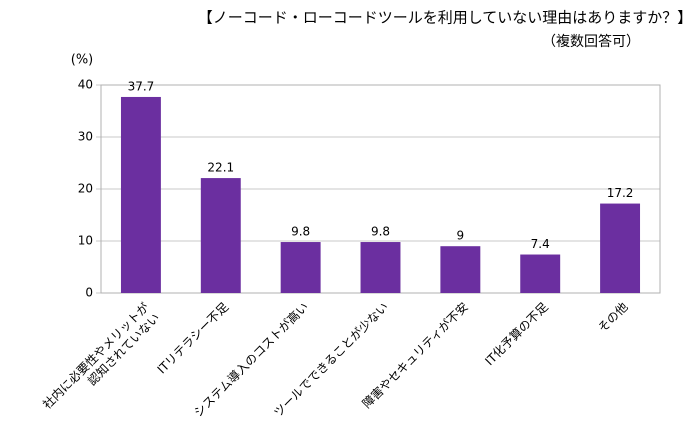 The width and height of the screenshot is (700, 438). What do you see at coordinates (89, 293) in the screenshot?
I see `y-tick-label: 0` at bounding box center [89, 293].